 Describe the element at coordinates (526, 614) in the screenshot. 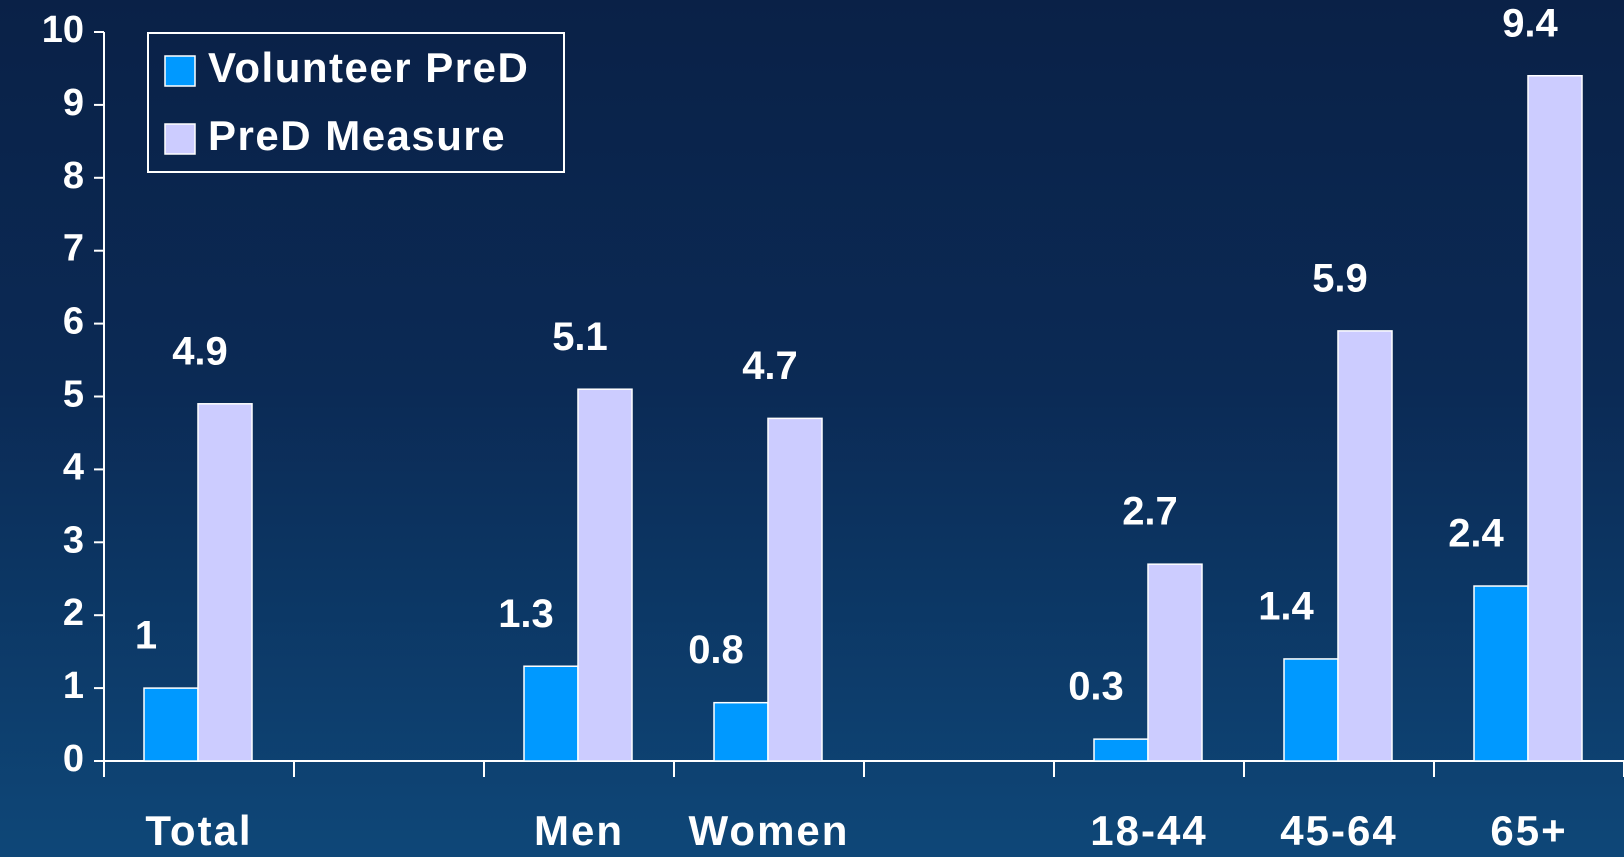

I see `value-label: 1.3` at that location.